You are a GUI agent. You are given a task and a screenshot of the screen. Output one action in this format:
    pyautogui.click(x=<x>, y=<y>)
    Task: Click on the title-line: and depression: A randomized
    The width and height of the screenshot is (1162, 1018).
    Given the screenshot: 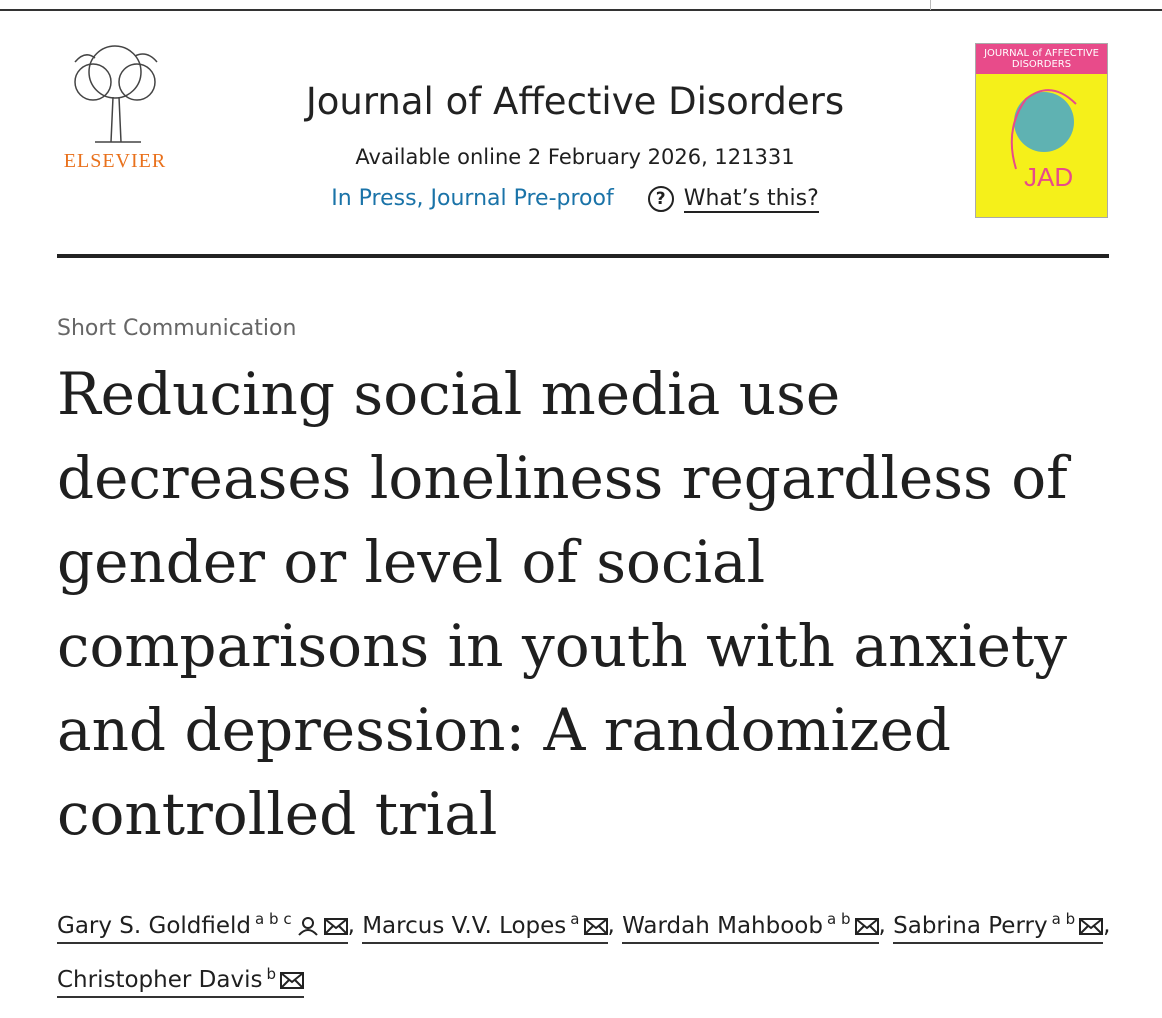 What is the action you would take?
    pyautogui.click(x=504, y=730)
    